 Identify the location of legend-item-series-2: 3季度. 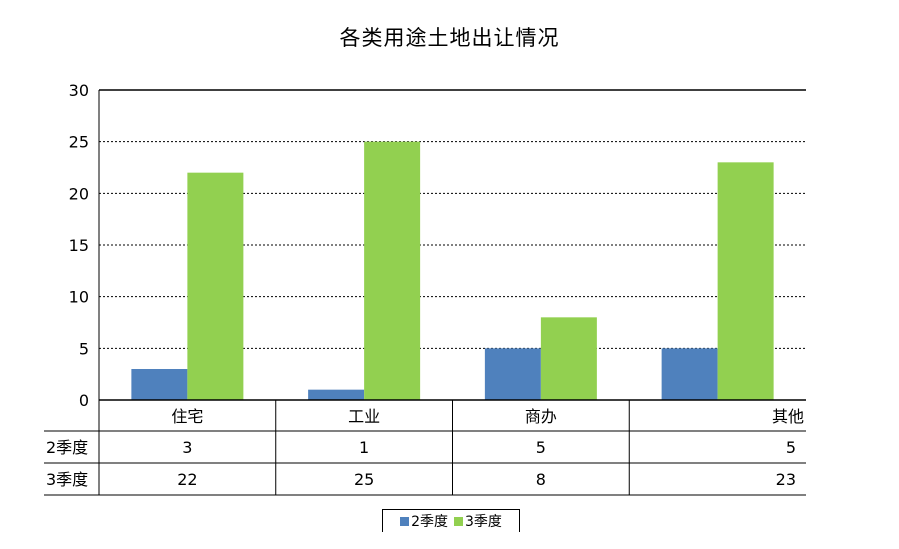
(478, 521).